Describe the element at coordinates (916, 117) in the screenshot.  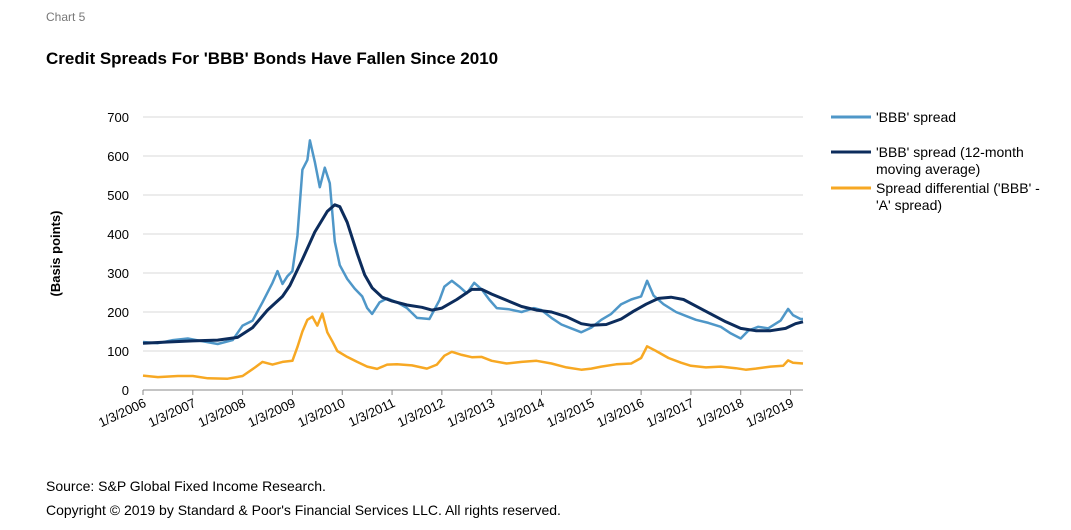
I see `legend-entry: 'BBB' spread` at that location.